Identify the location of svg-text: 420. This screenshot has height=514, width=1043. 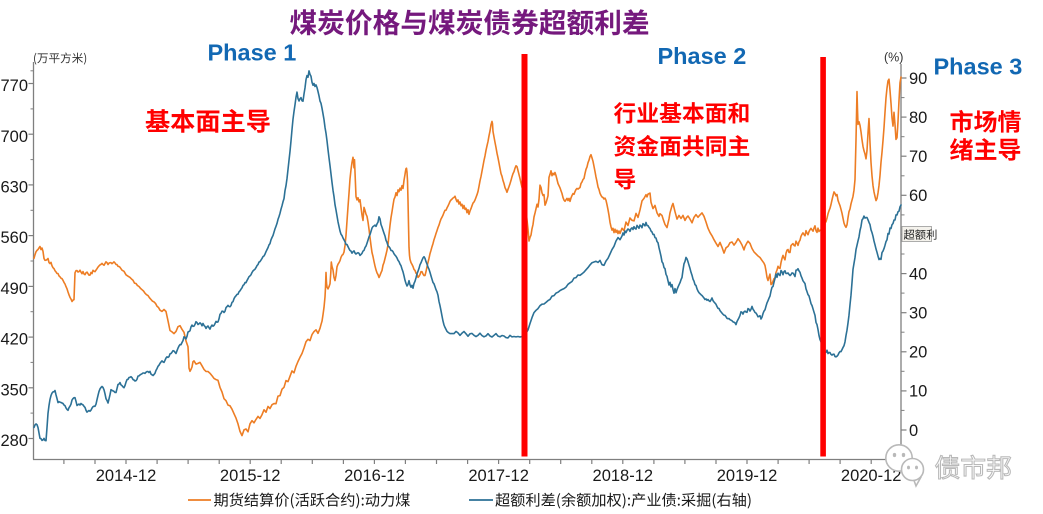
(14, 340).